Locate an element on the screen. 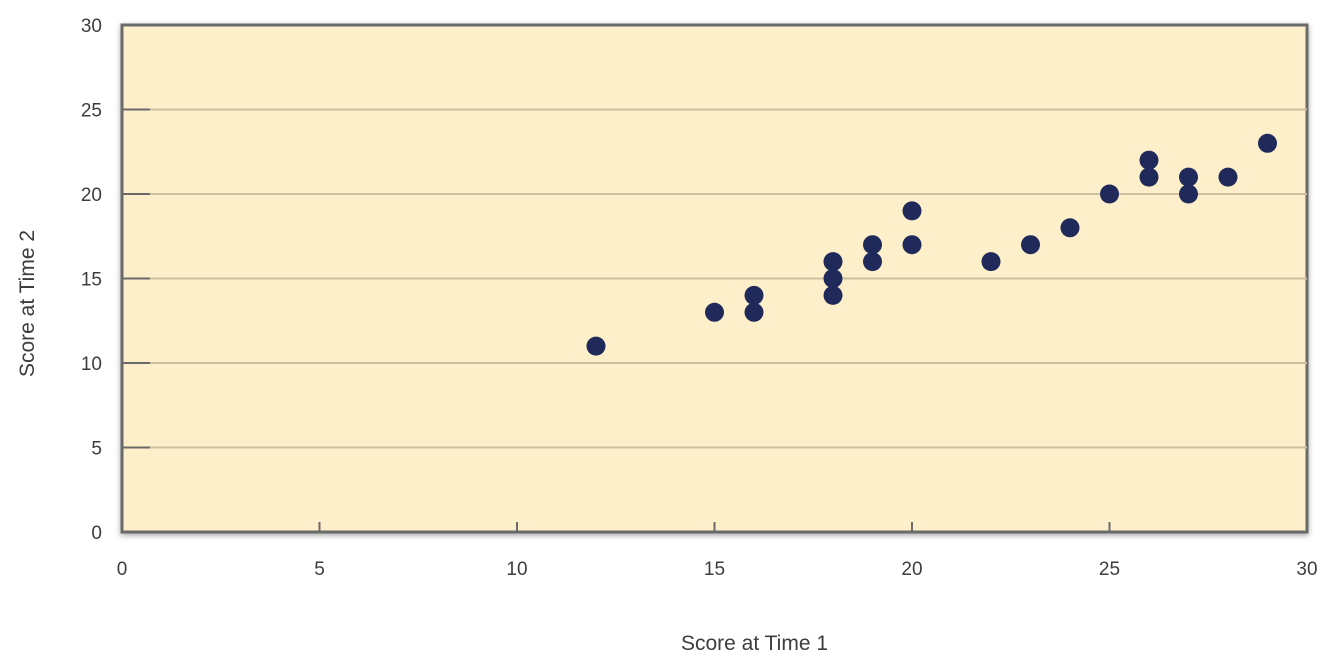 Image resolution: width=1330 pixels, height=656 pixels. x-tick-label-30: 30 is located at coordinates (1306, 569).